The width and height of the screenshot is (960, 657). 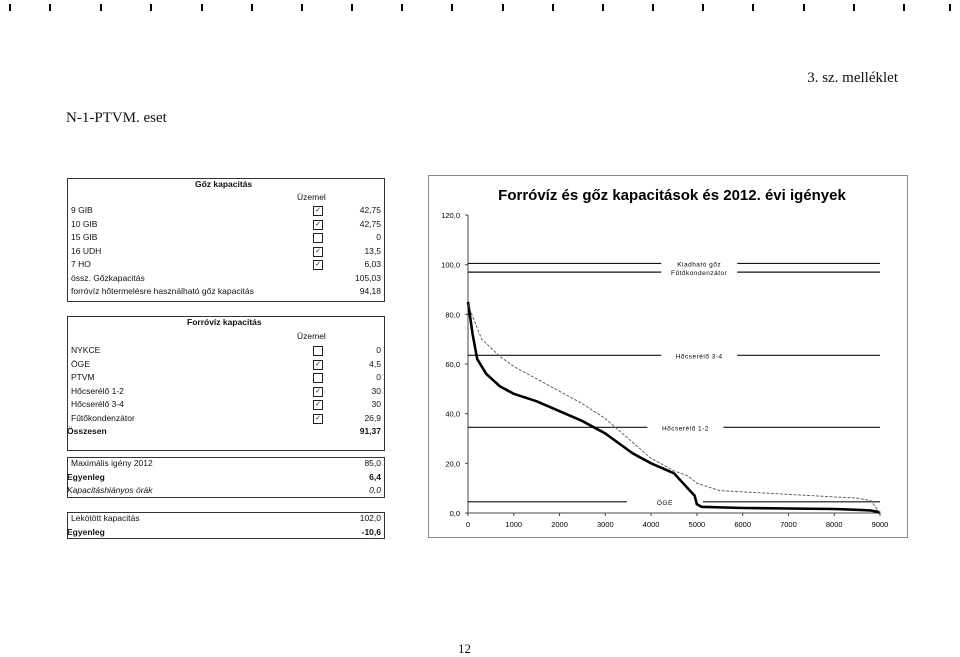 I want to click on x-tick-label: 1000, so click(x=513, y=524).